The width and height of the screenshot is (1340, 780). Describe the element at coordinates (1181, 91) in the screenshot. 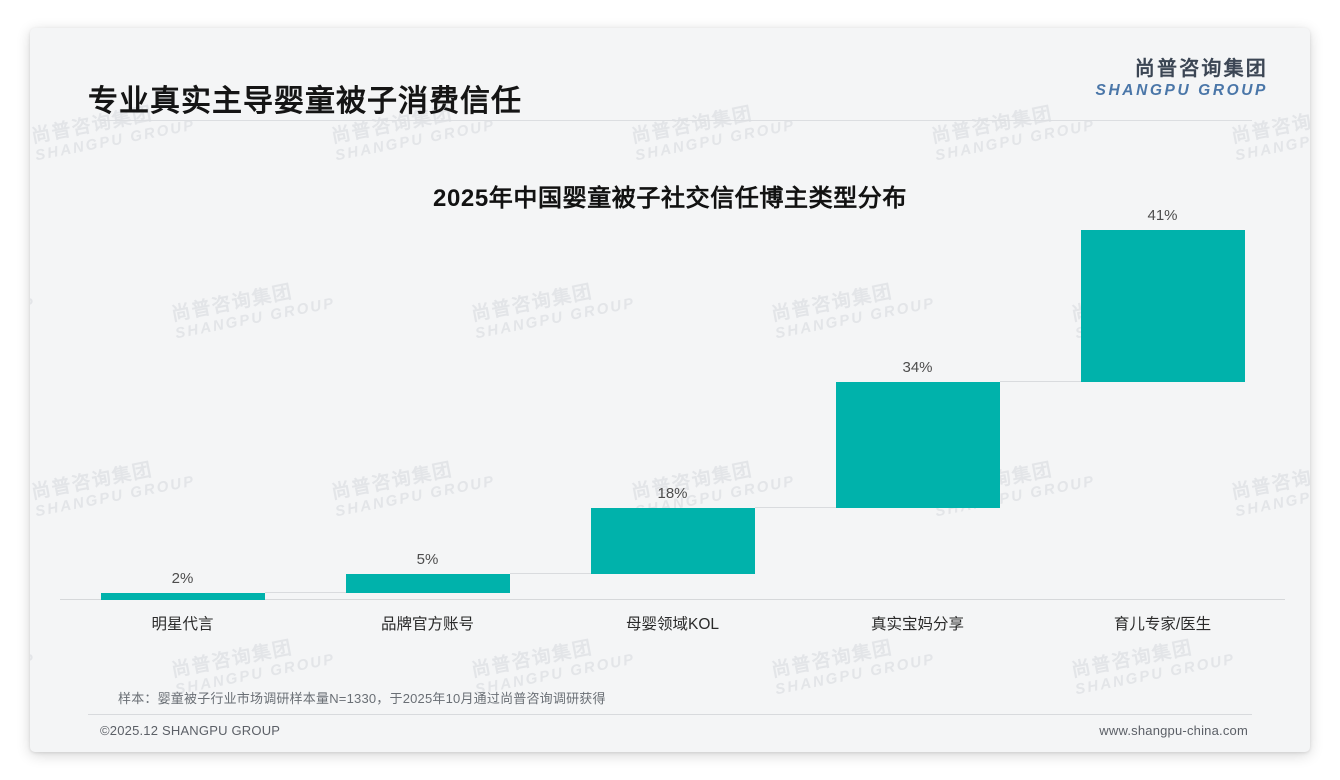

I see `brand-name-en: SHANGPU GROUP` at that location.